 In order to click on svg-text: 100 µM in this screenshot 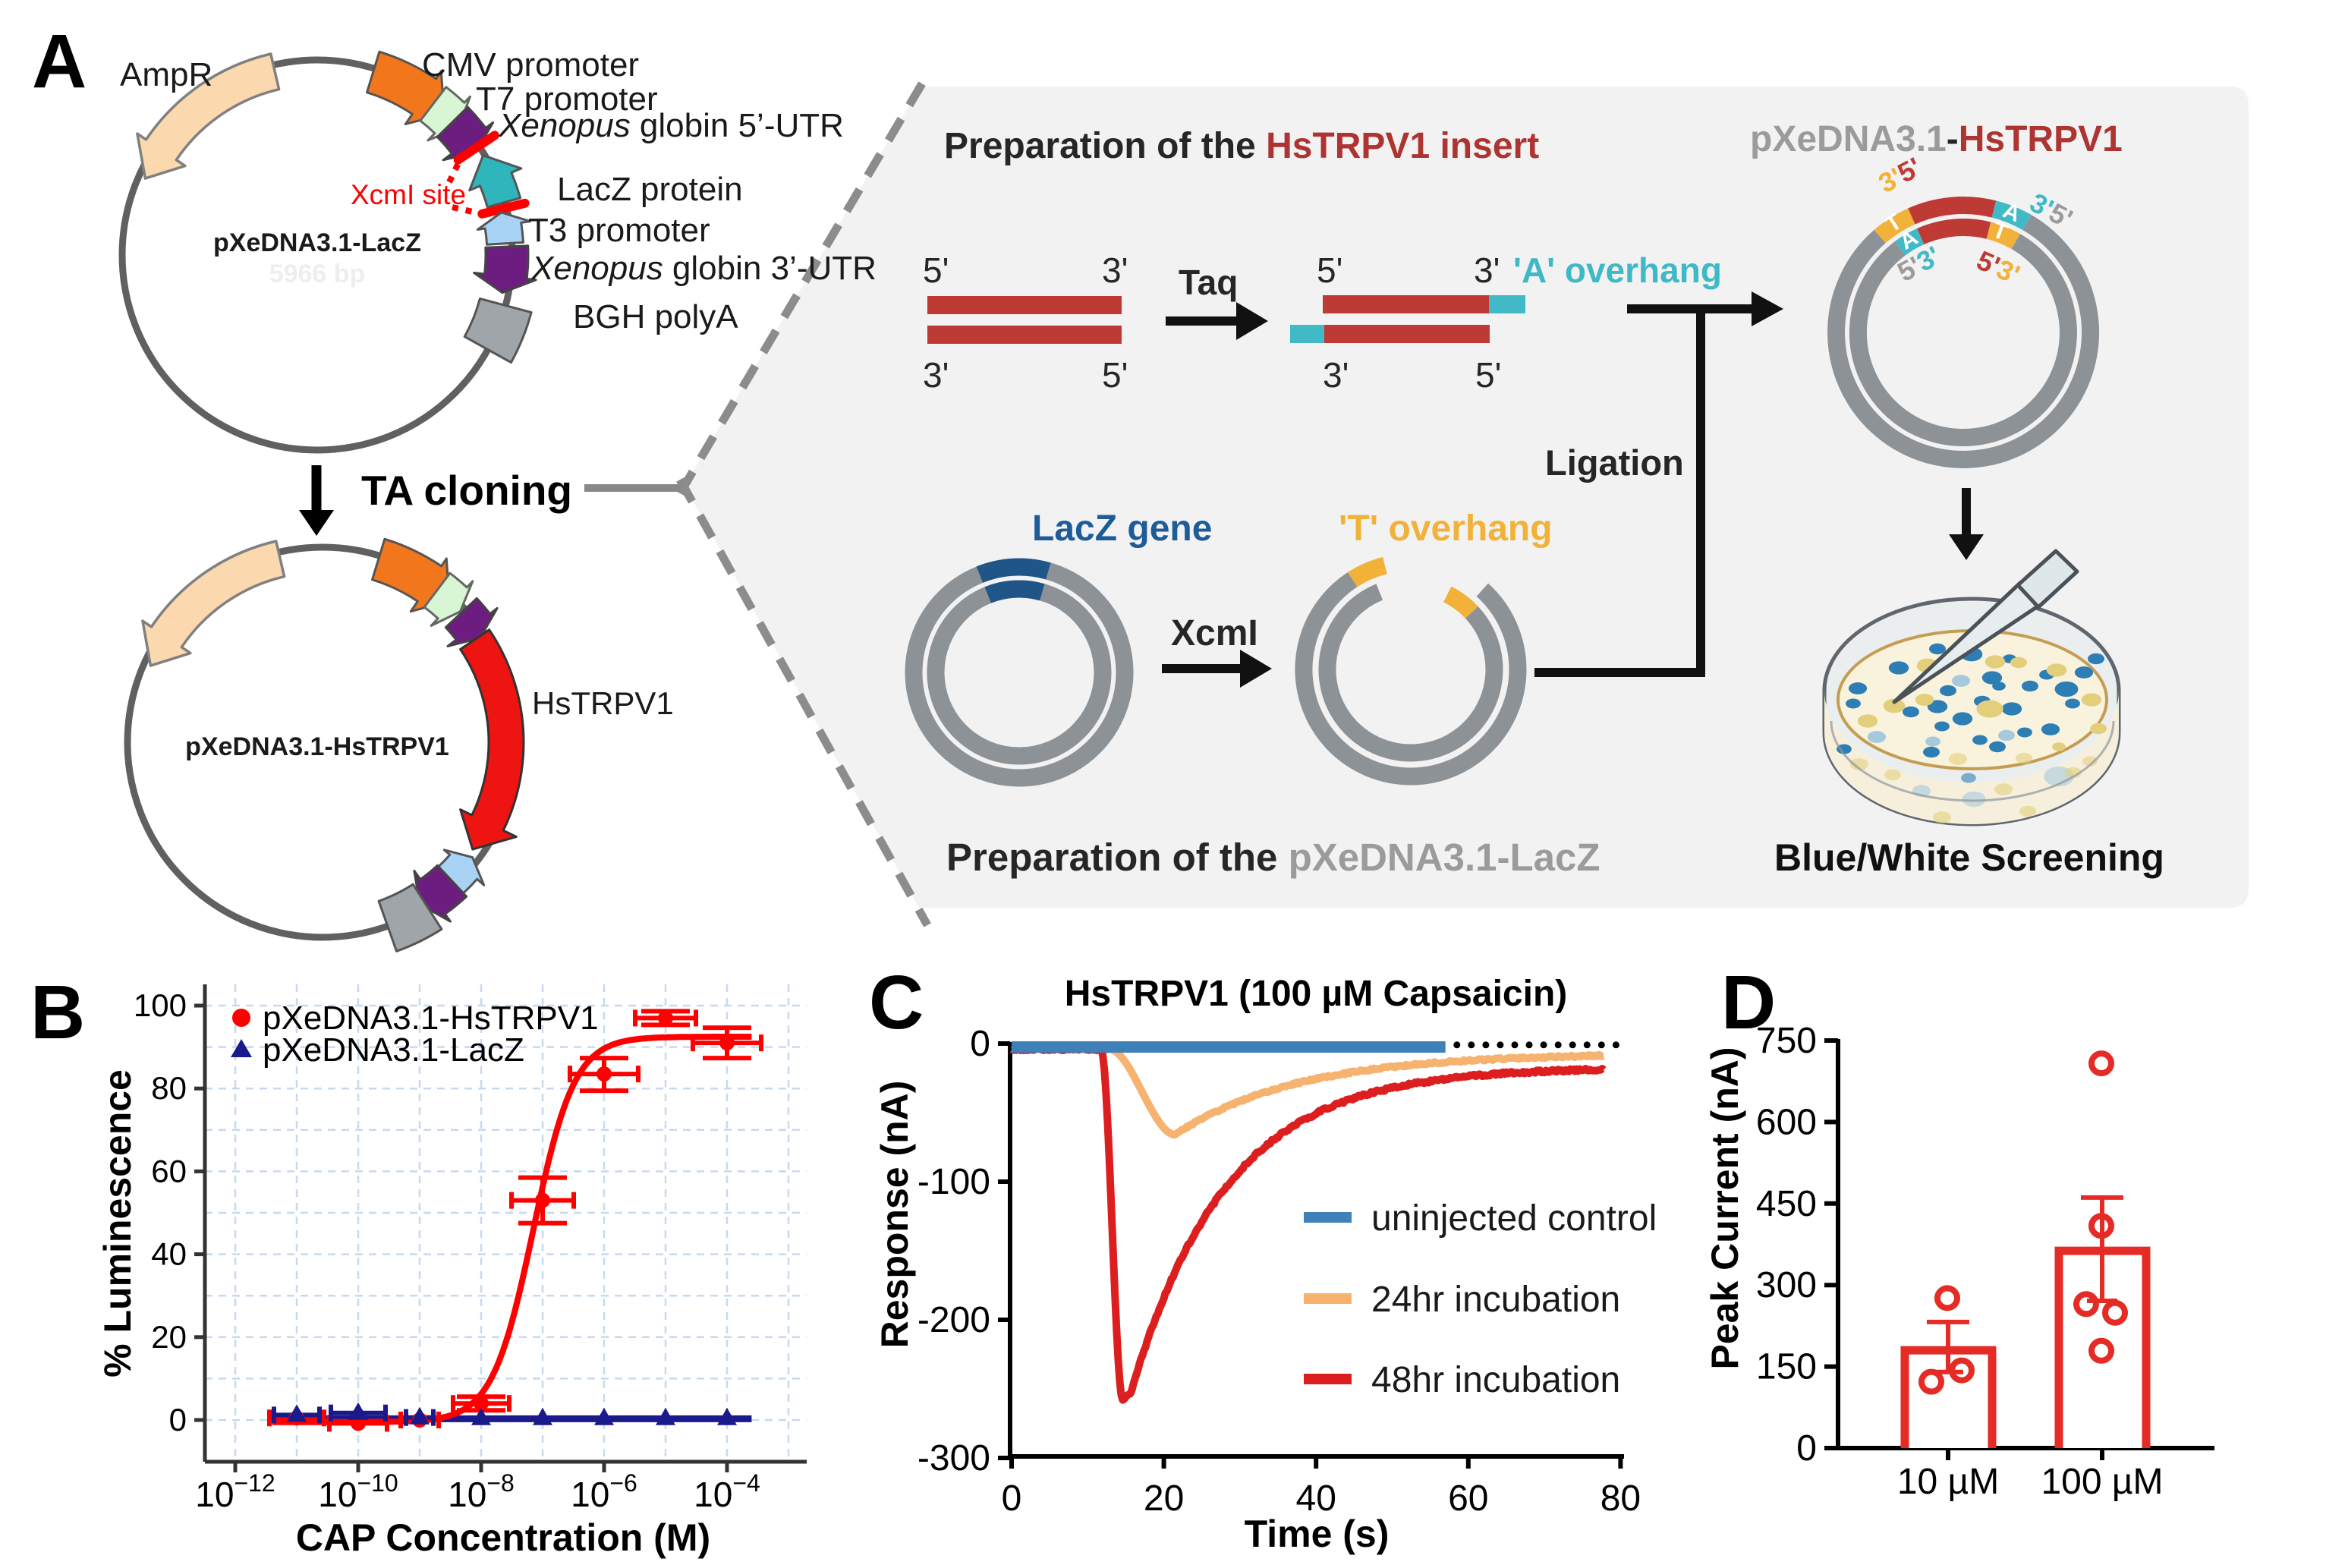, I will do `click(2102, 1482)`.